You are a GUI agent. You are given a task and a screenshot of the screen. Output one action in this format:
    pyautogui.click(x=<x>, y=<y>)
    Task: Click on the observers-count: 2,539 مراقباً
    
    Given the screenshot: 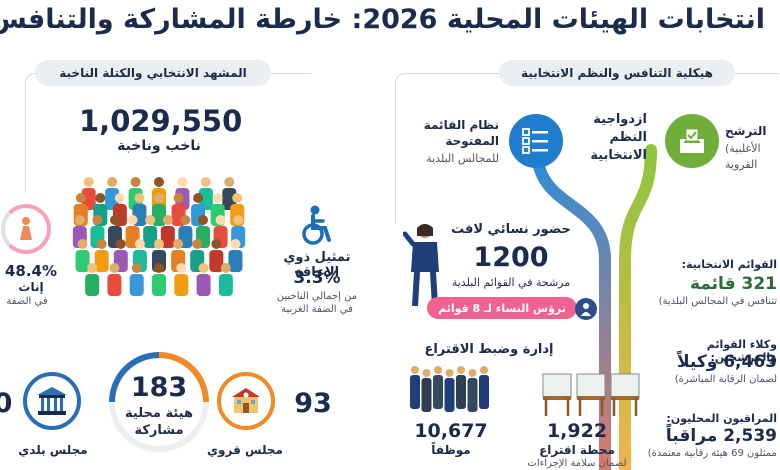 What is the action you would take?
    pyautogui.click(x=722, y=436)
    